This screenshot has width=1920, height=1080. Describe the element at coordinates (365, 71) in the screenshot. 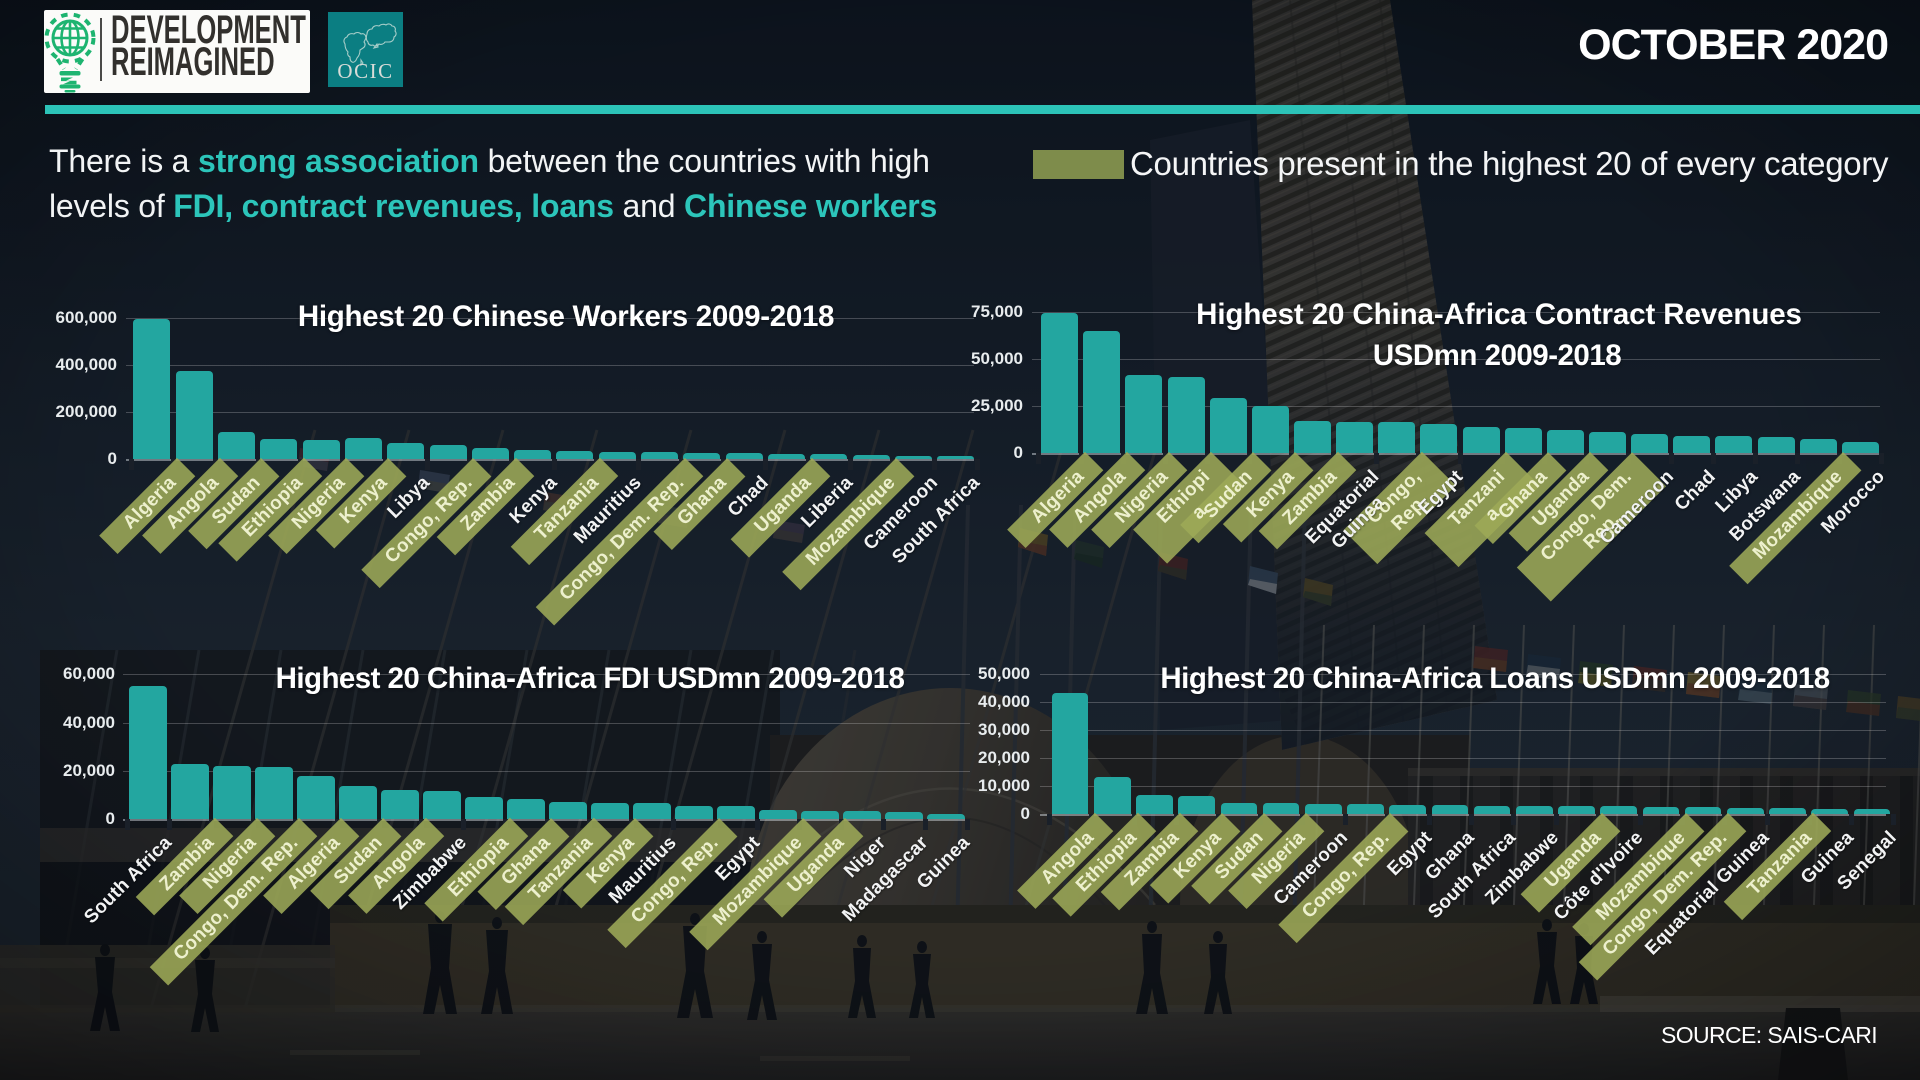

I see `svg-text: OCIC` at that location.